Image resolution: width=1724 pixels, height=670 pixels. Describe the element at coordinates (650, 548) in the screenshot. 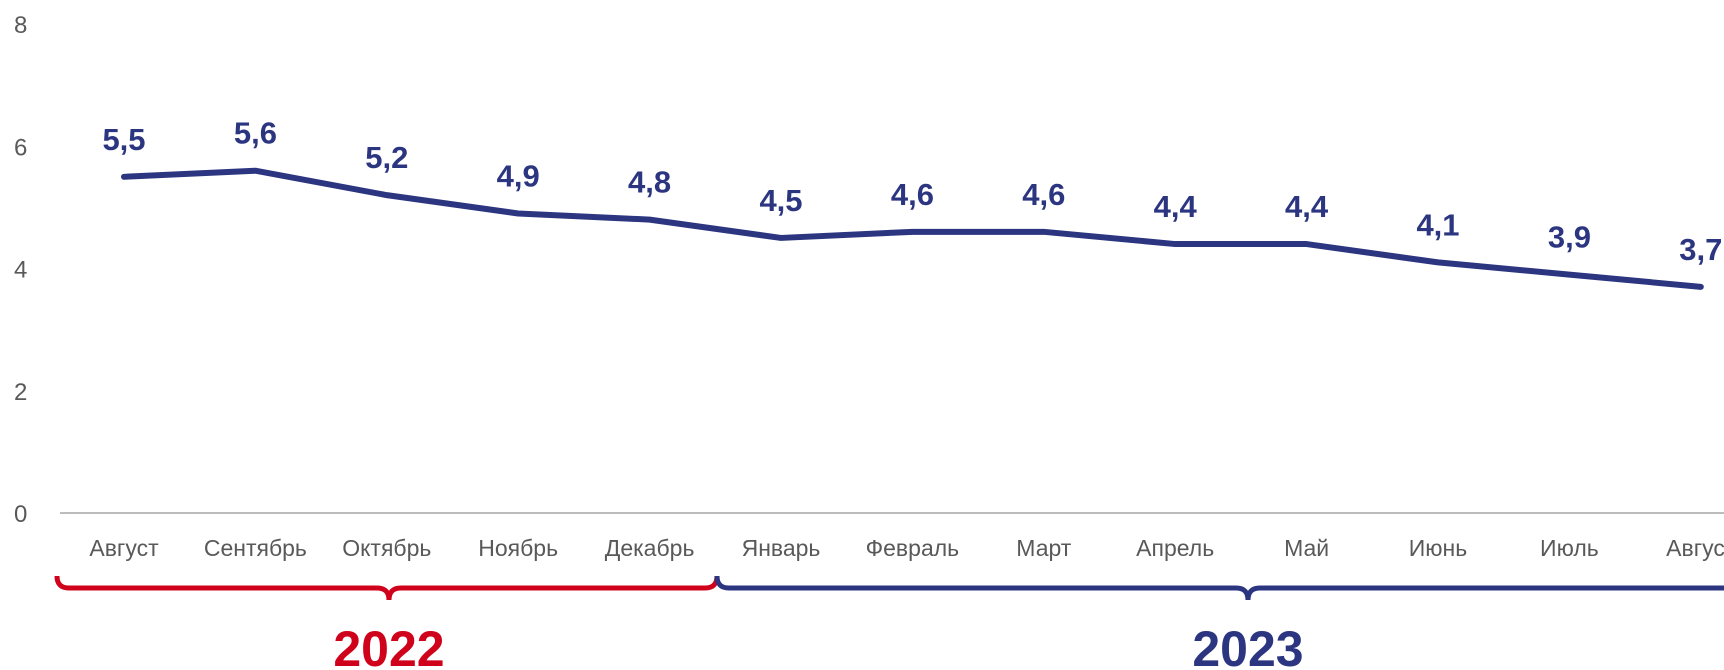

I see `x-tick-label: Декабрь` at that location.